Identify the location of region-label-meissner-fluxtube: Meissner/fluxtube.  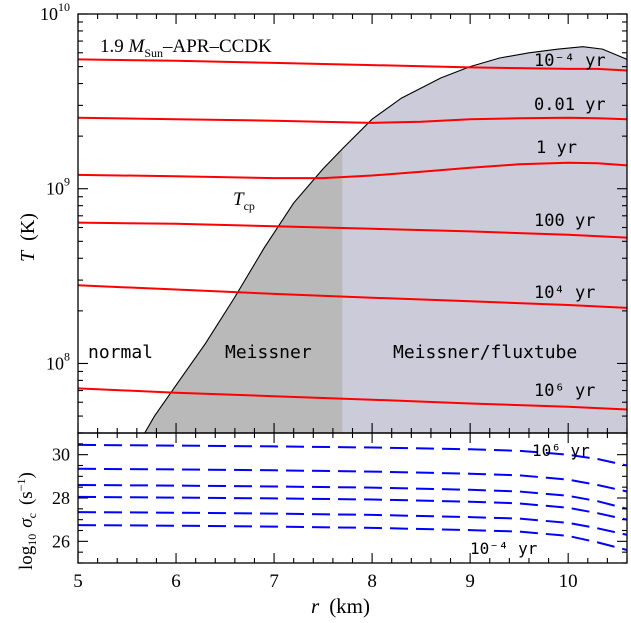
(485, 352).